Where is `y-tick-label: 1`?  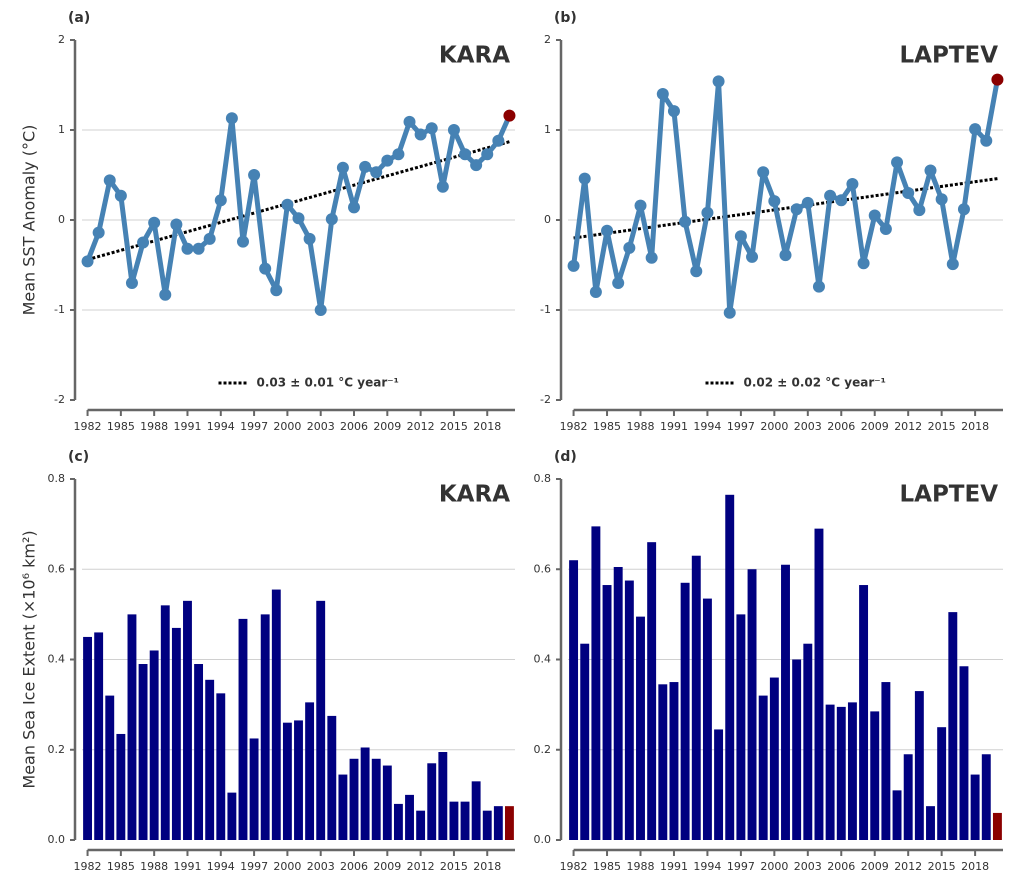
y-tick-label: 1 is located at coordinates (61, 129).